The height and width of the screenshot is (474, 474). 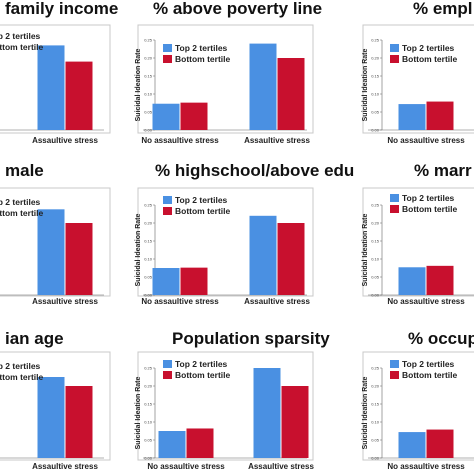 What do you see at coordinates (238, 9) in the screenshot?
I see `panel-title: % above poverty line` at bounding box center [238, 9].